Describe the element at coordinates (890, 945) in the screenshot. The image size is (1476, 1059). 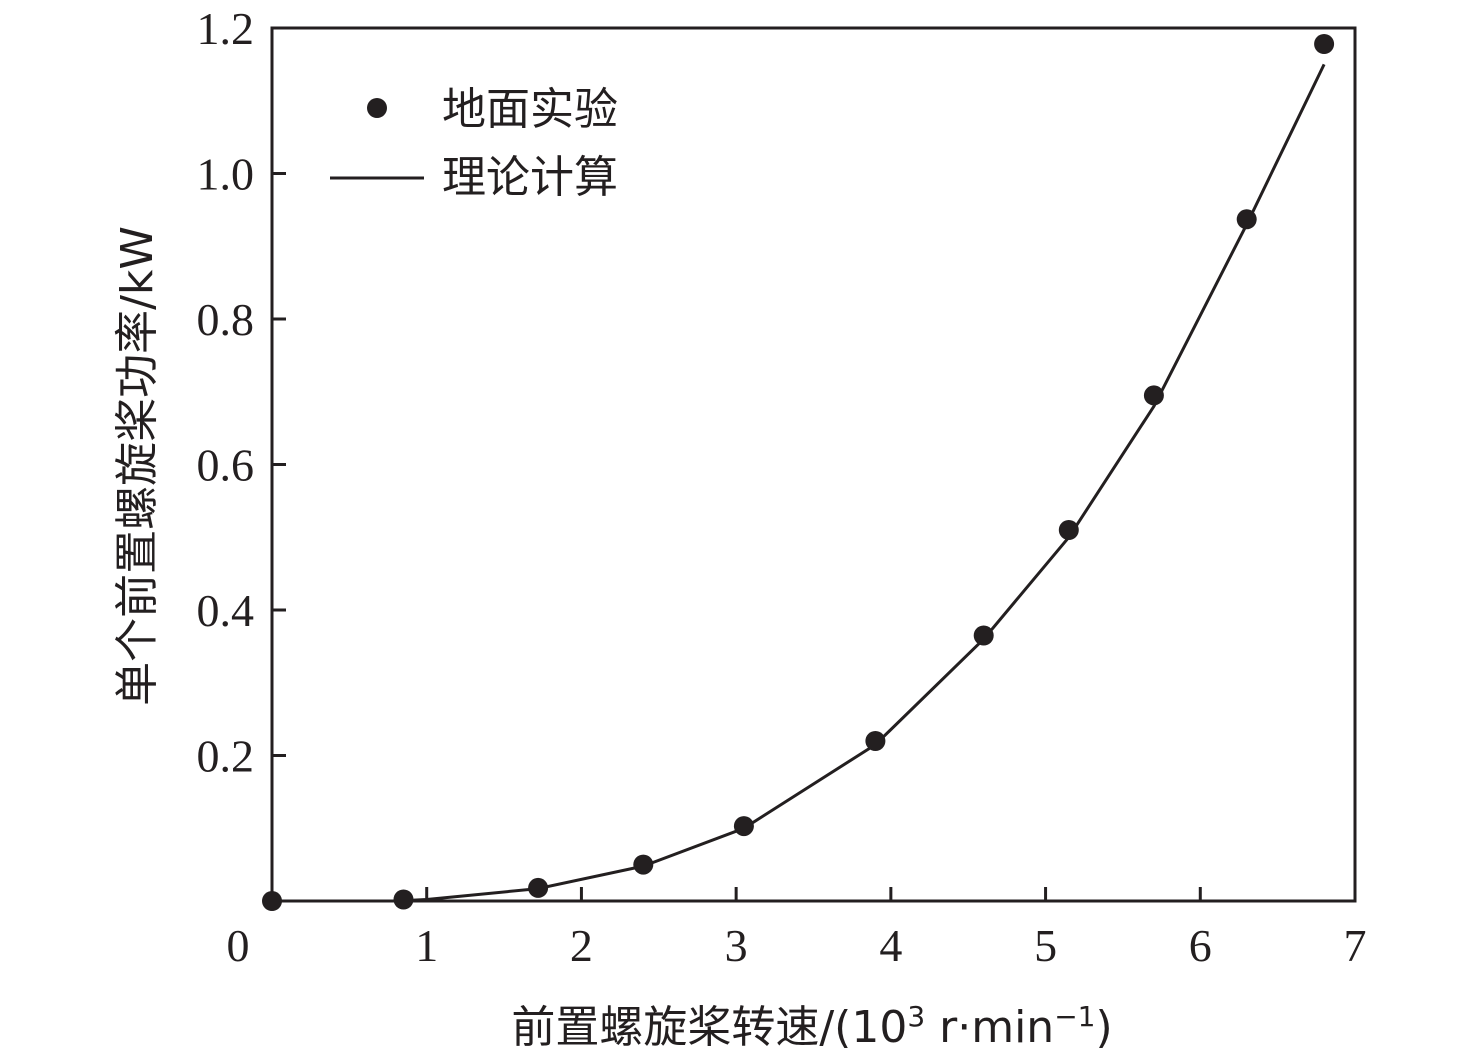
I see `x-tick-label: 4` at that location.